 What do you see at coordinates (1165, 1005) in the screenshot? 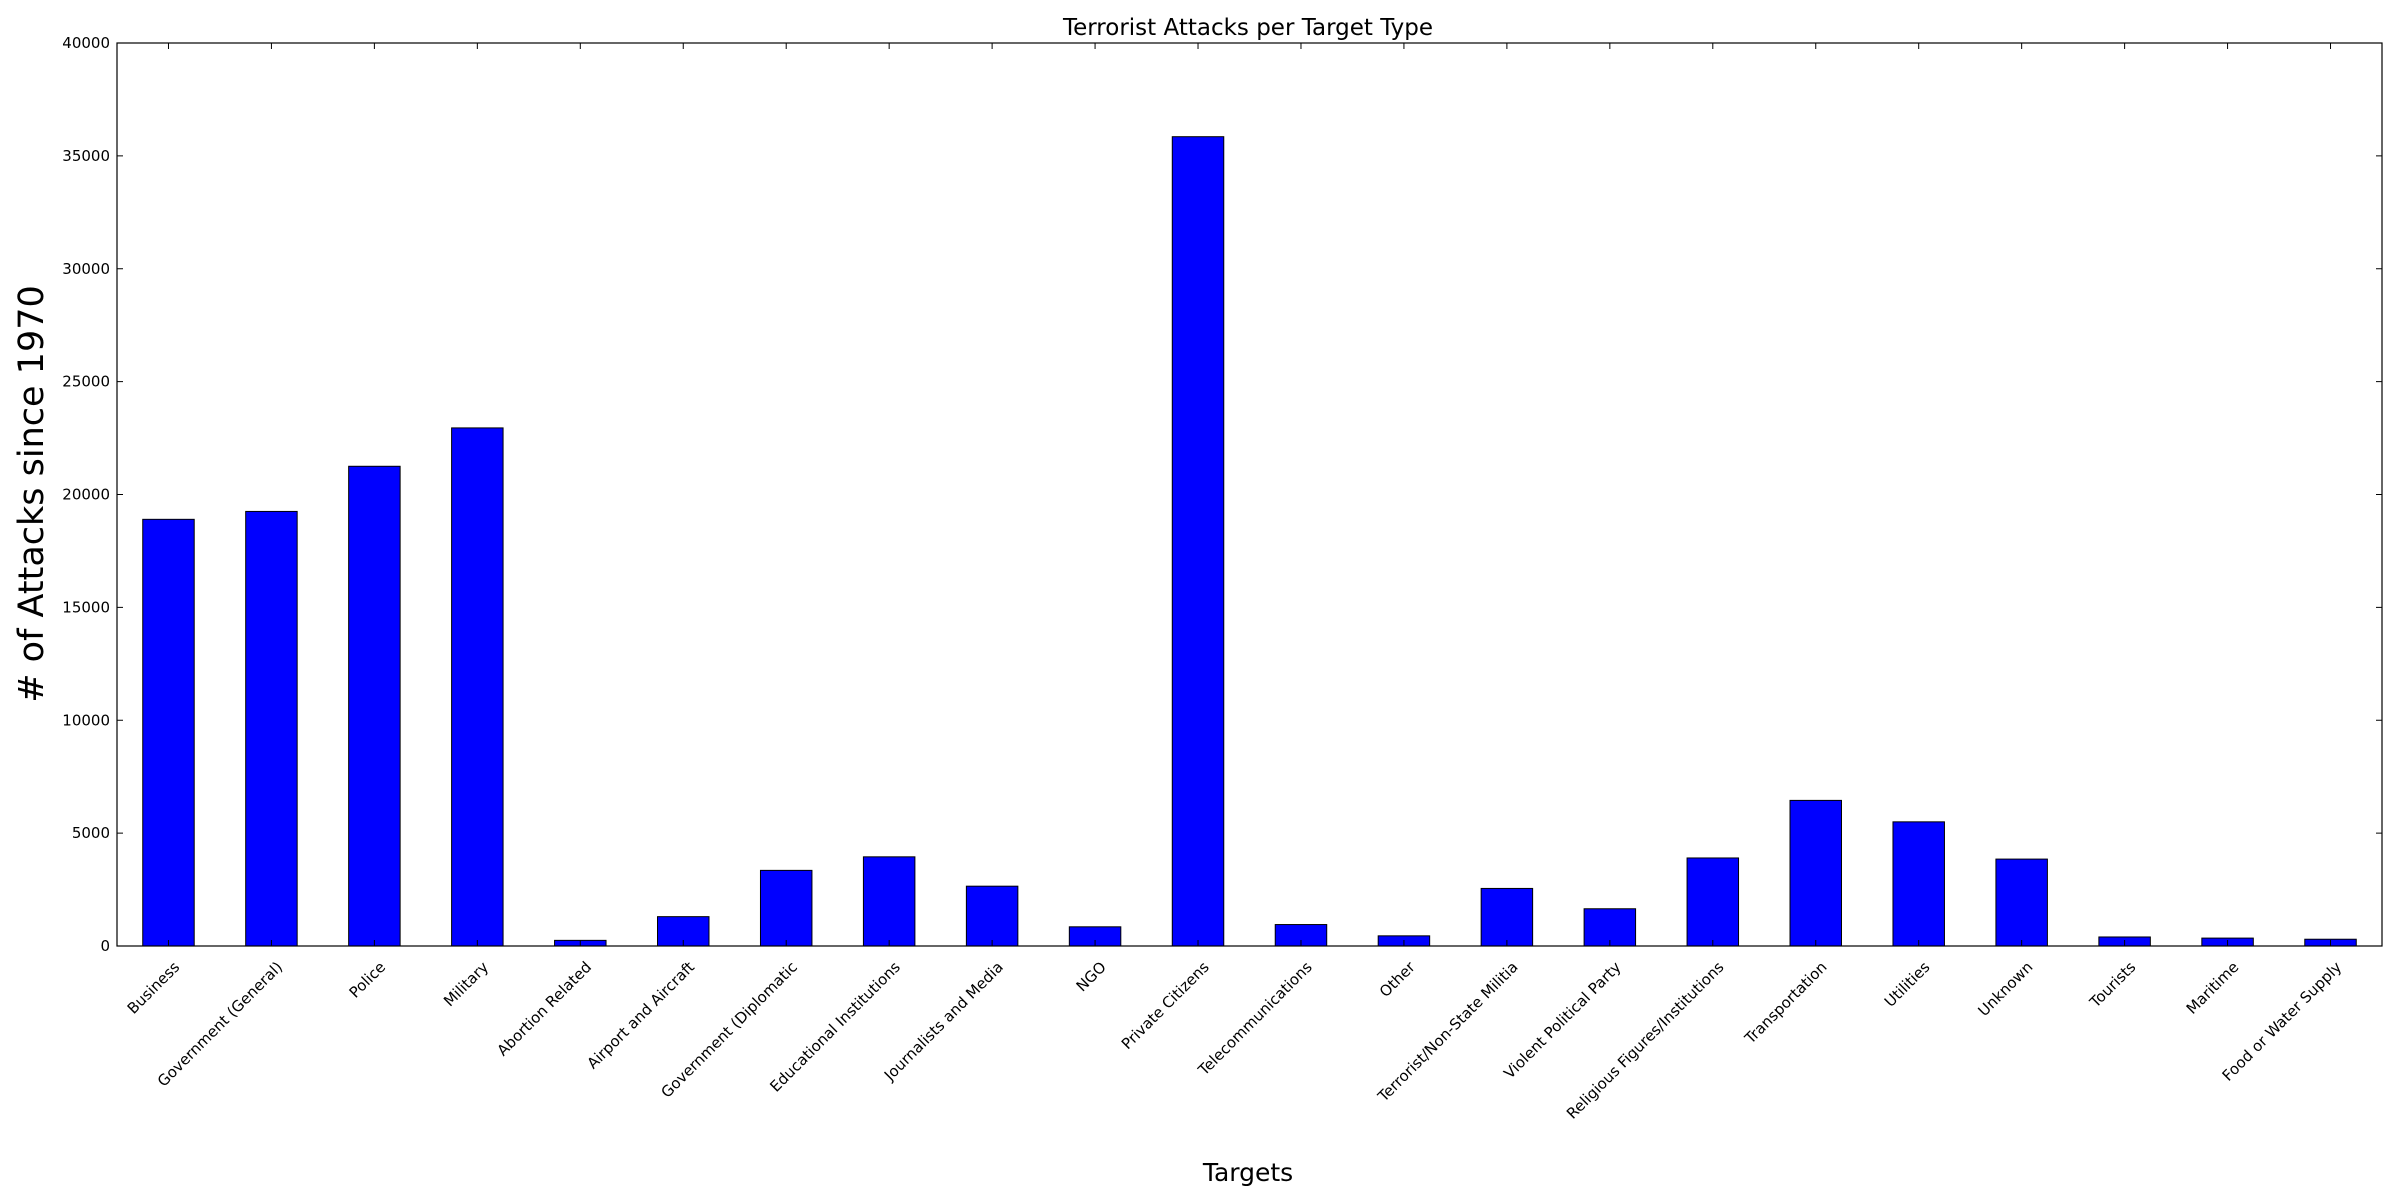
I see `x-tick-label: Private Citizens` at bounding box center [1165, 1005].